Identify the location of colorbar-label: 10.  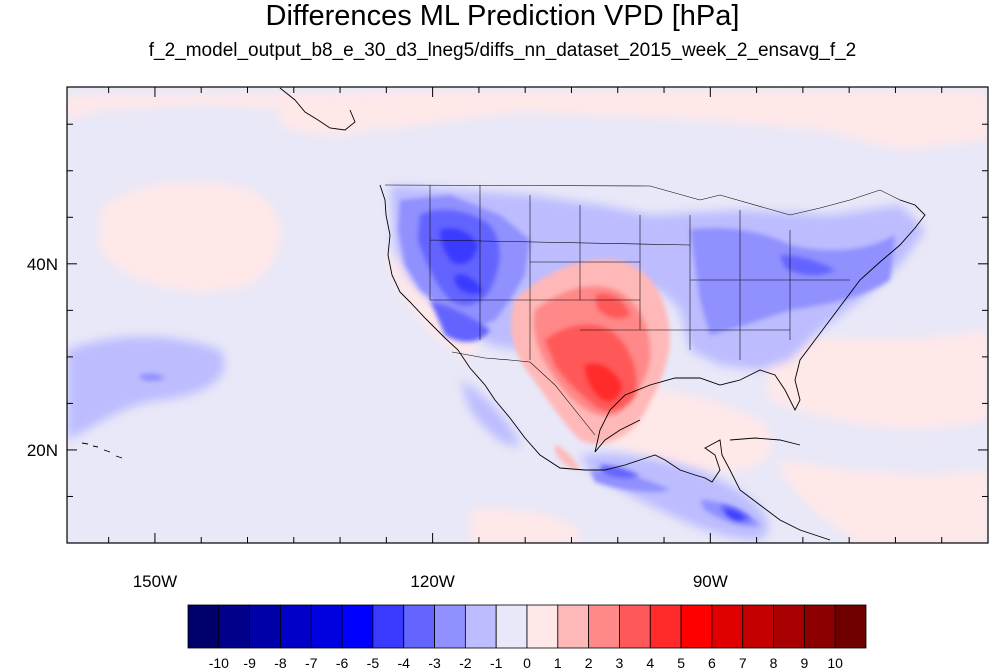
(835, 663).